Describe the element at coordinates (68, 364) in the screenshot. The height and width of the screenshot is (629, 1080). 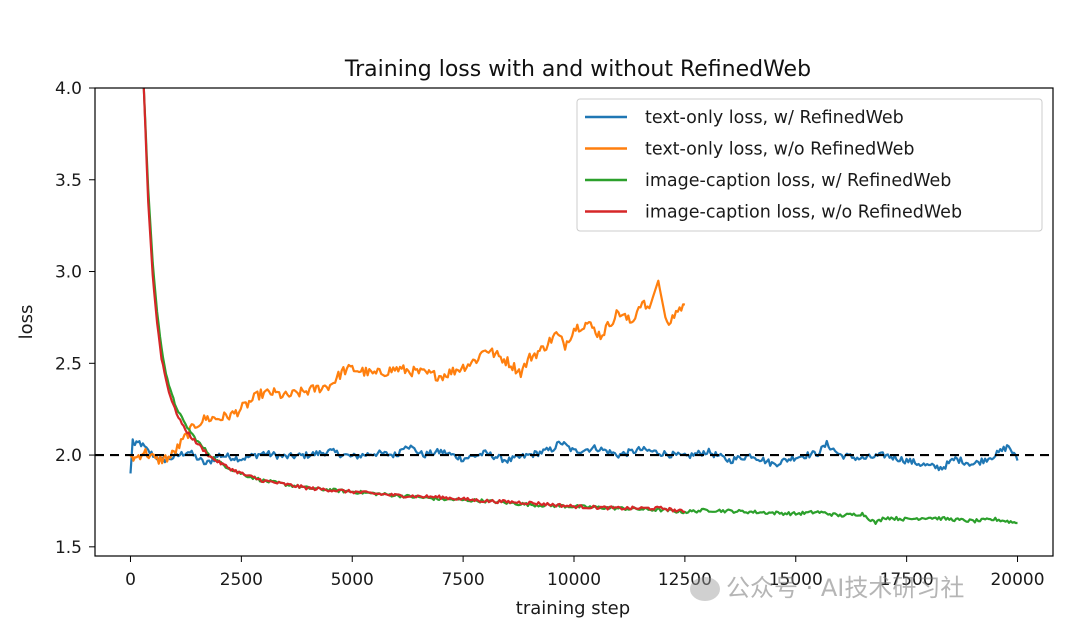
I see `y-tick-label: 2.5` at that location.